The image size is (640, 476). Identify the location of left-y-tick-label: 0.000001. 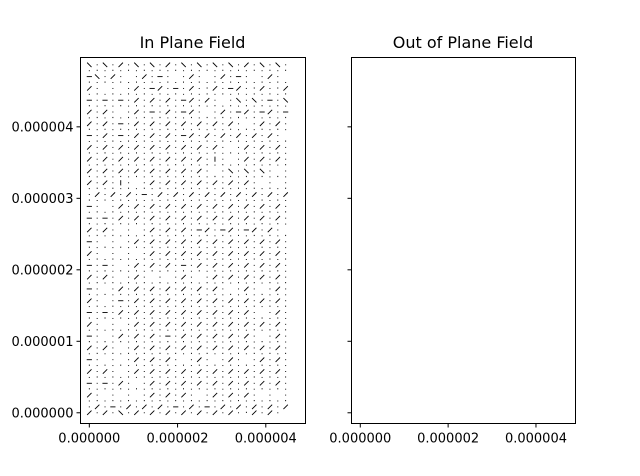
(42, 342).